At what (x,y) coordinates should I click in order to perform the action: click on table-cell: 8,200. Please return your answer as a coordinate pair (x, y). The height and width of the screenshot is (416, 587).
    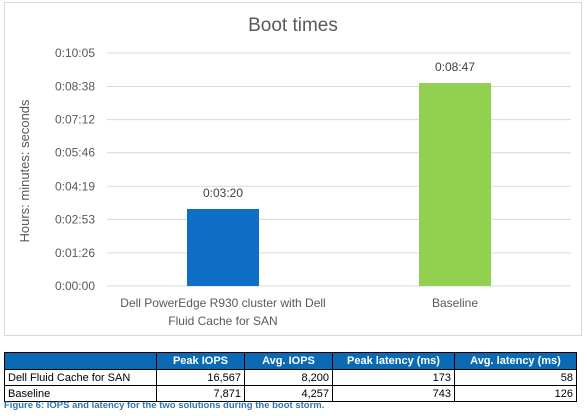
    Looking at the image, I should click on (288, 377).